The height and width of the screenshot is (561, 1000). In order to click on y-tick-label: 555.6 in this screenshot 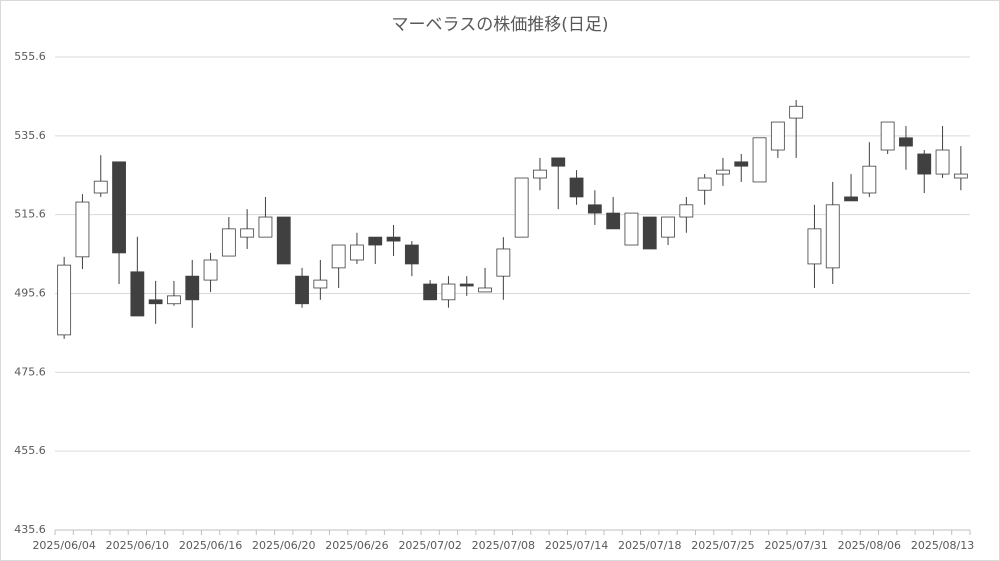, I will do `click(30, 56)`.